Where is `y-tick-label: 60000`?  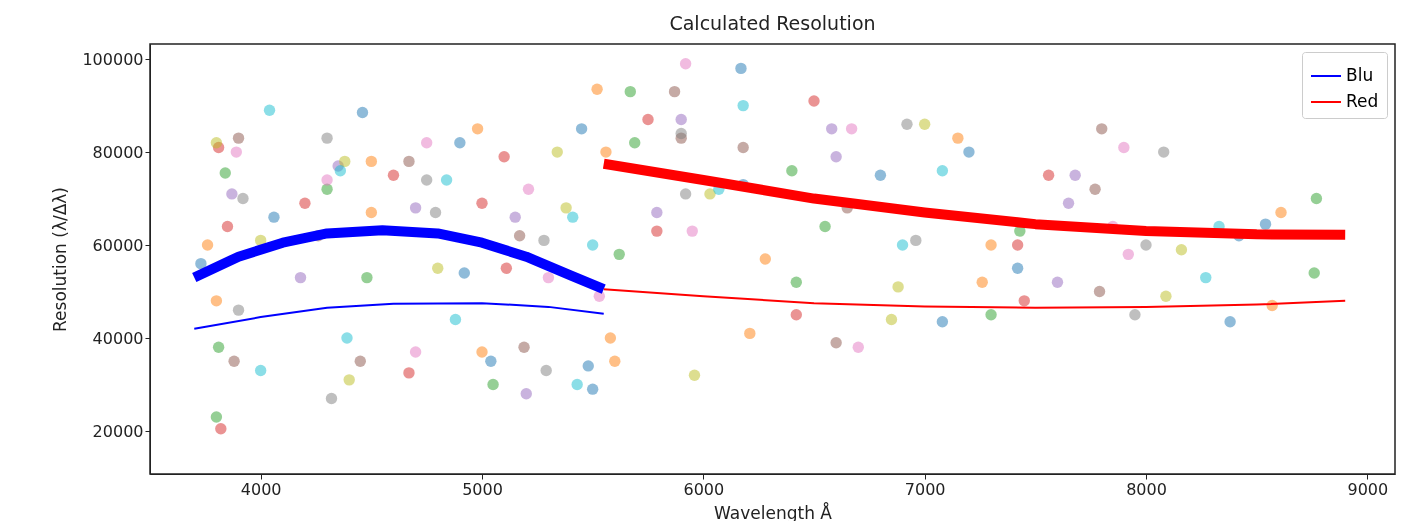
y-tick-label: 60000 is located at coordinates (118, 245).